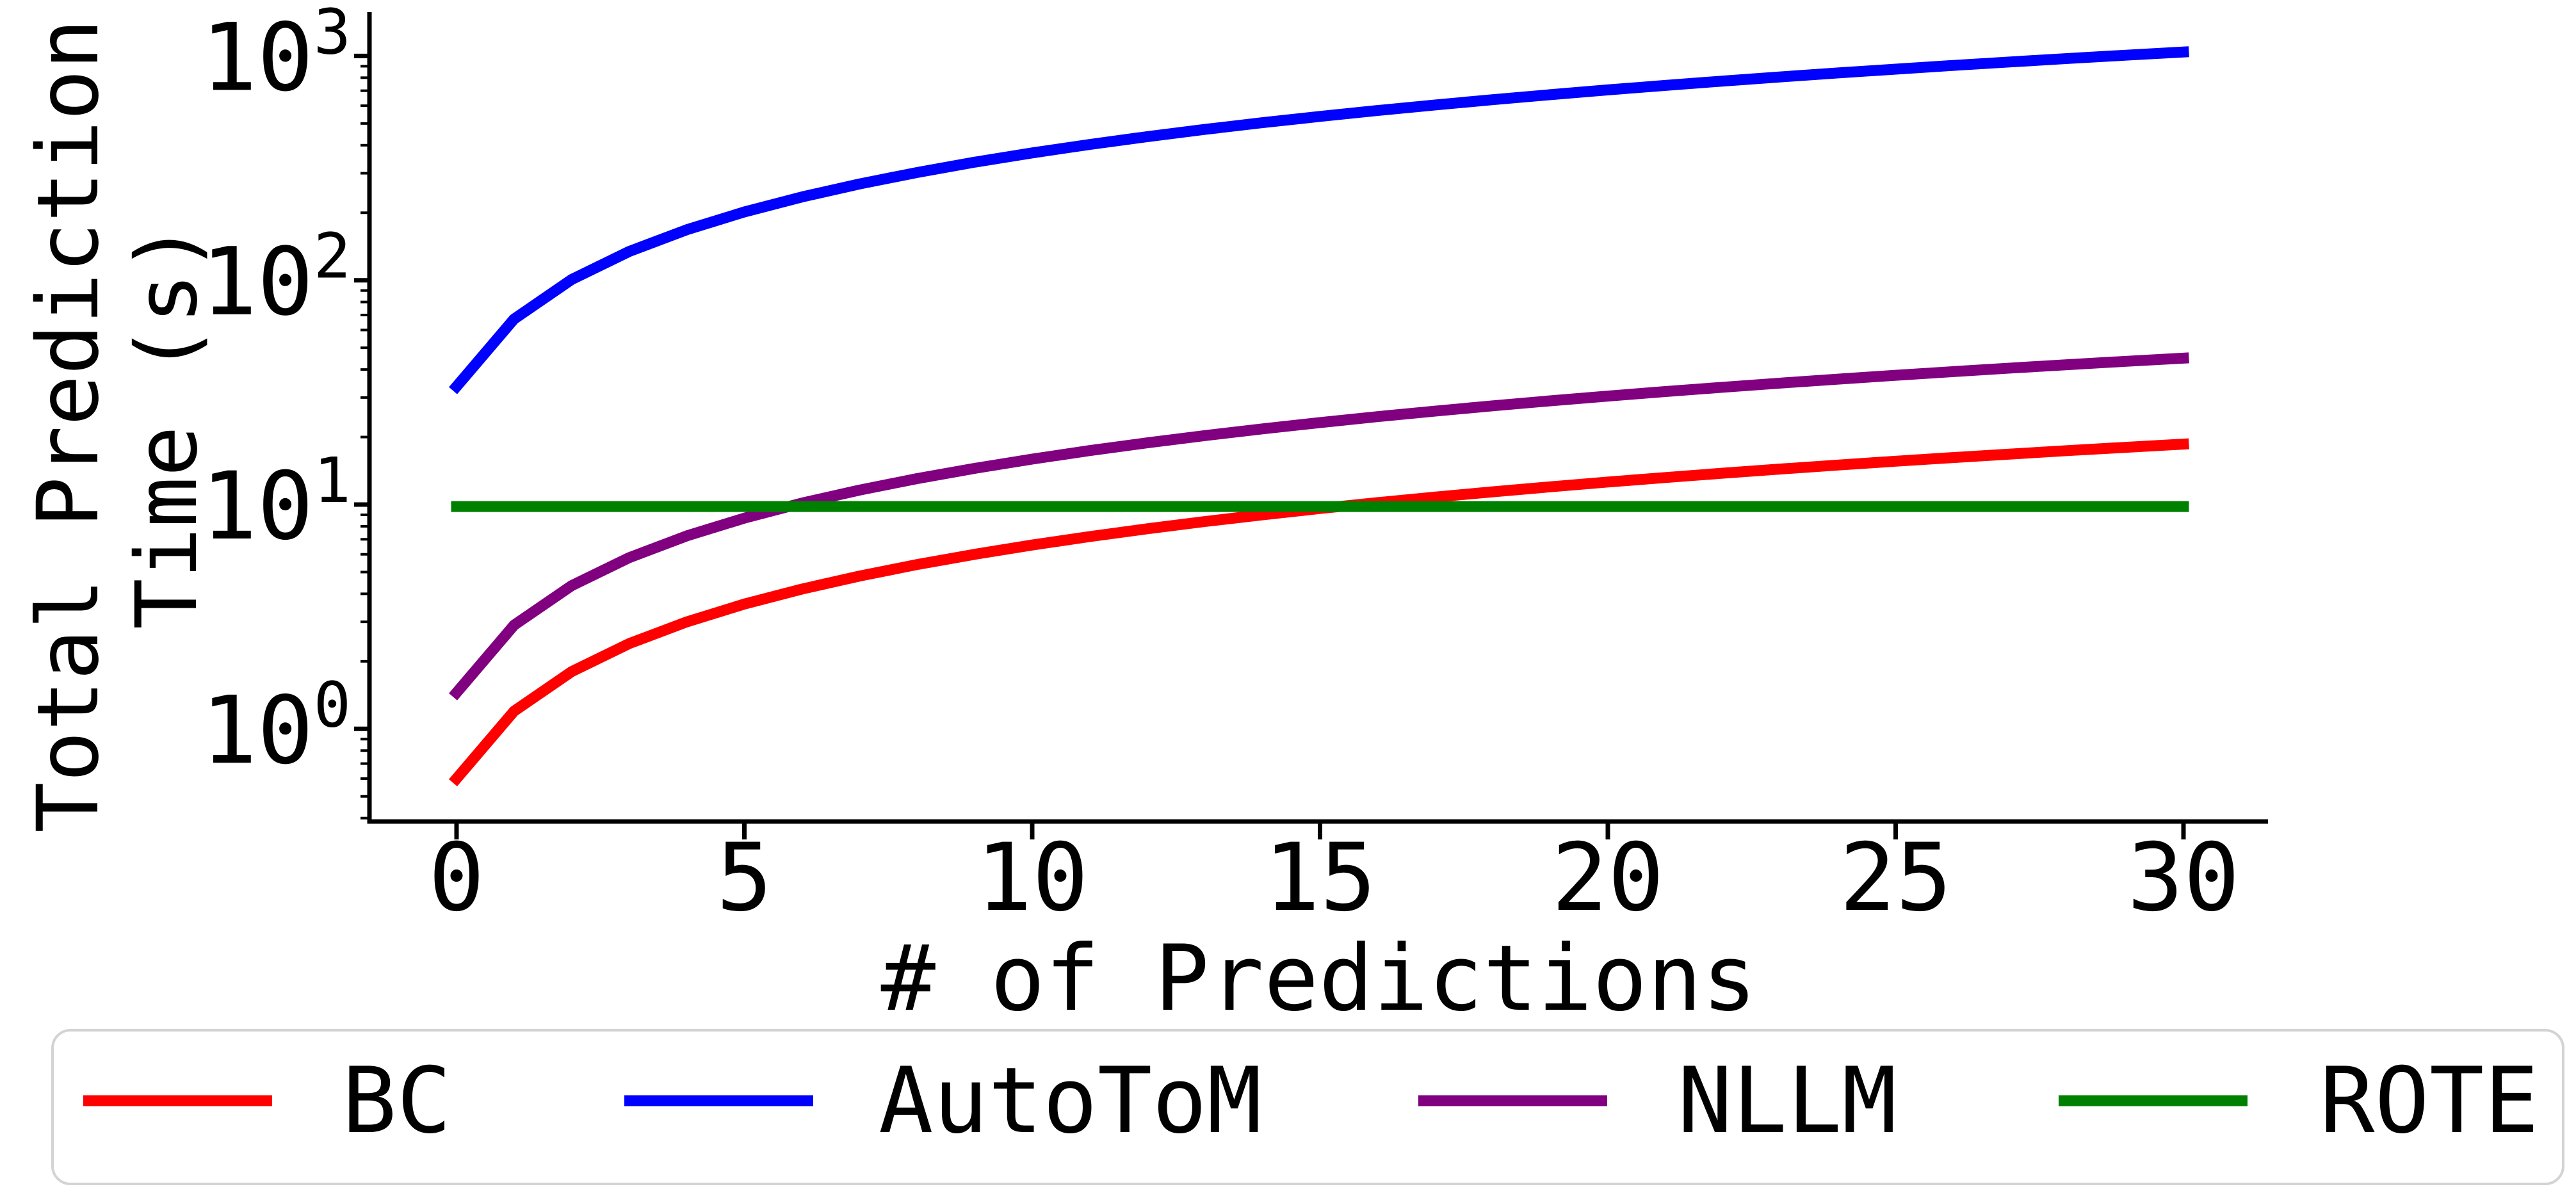  What do you see at coordinates (276, 726) in the screenshot?
I see `y-axis-tick-label: 10⁰` at bounding box center [276, 726].